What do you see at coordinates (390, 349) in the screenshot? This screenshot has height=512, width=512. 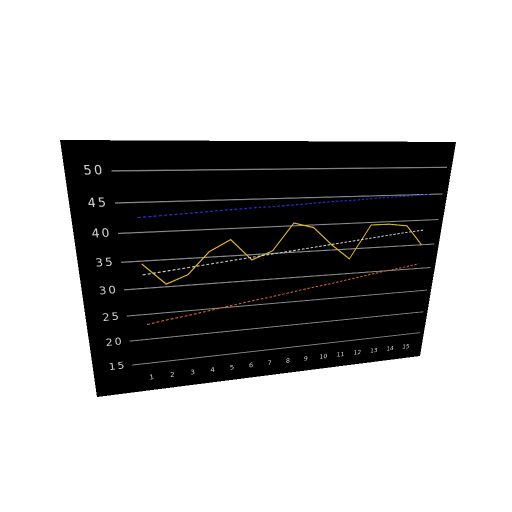 I see `x-tick-label: 14` at bounding box center [390, 349].